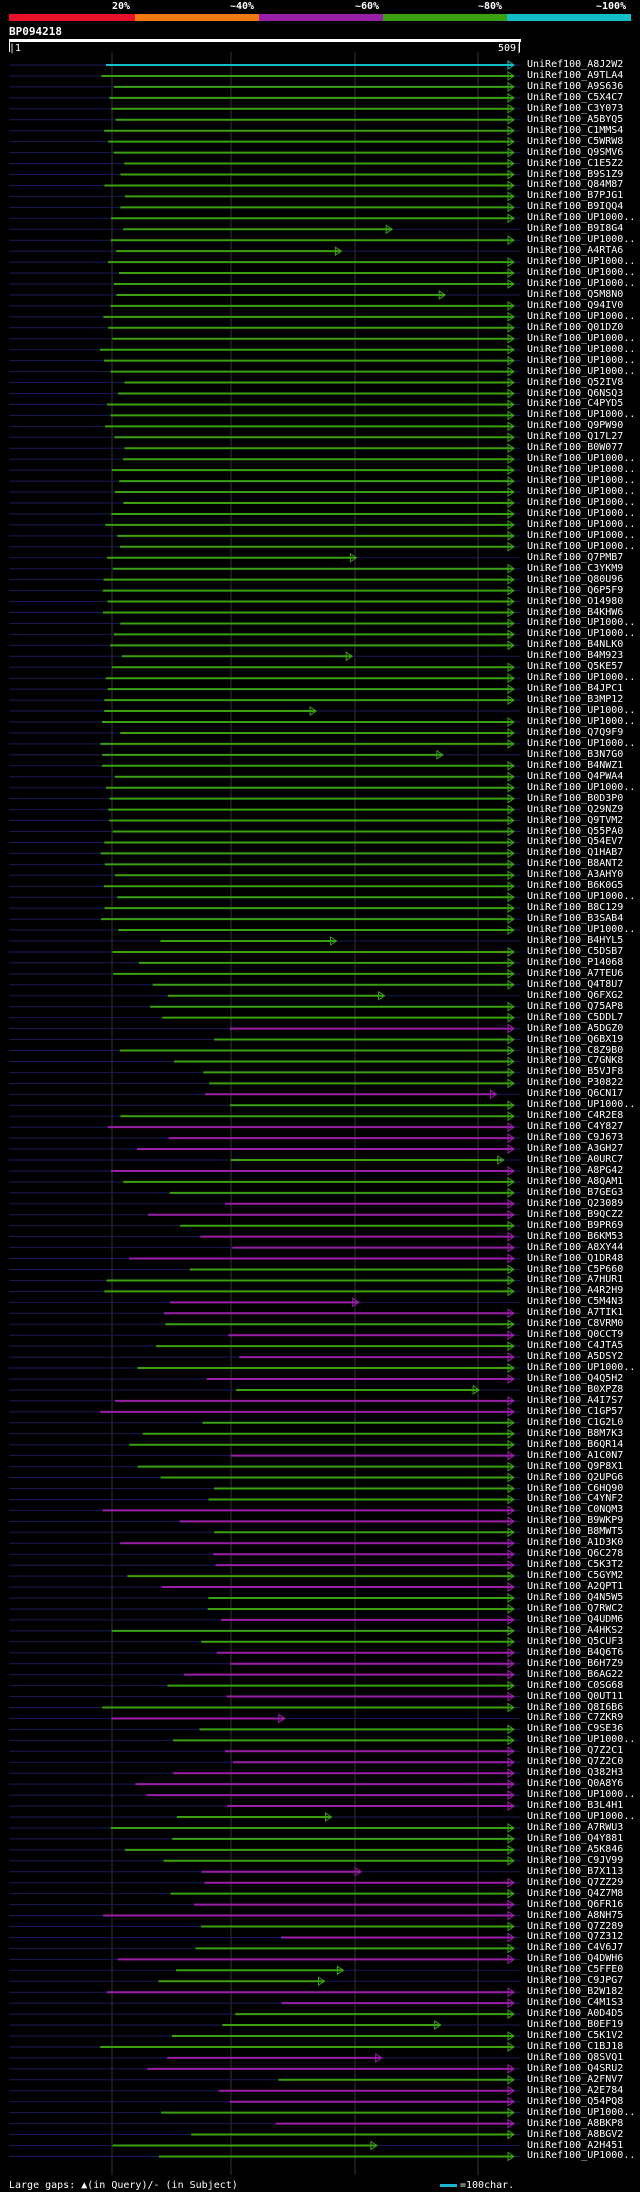 This screenshot has width=640, height=2192. I want to click on hit-link: UniRef100_Q0CCT9, so click(575, 1335).